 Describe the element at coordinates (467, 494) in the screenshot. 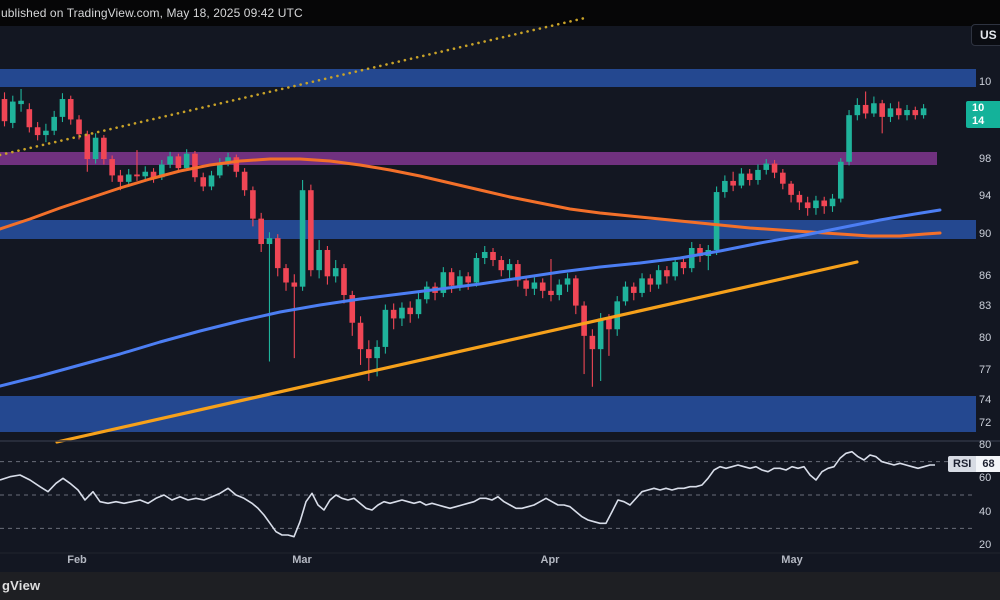

I see `rsi-line` at that location.